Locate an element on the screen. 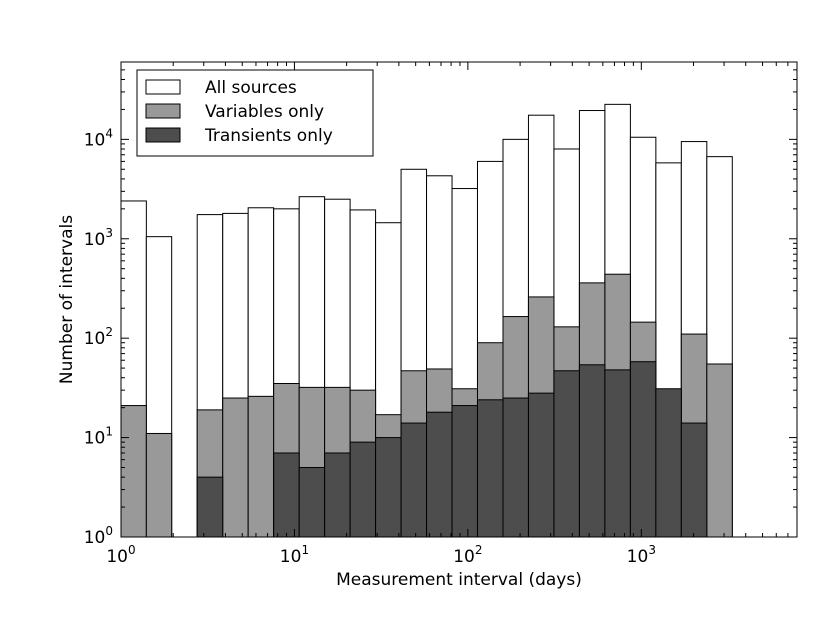  x-axis-label: Measurement interval (days) is located at coordinates (459, 580).